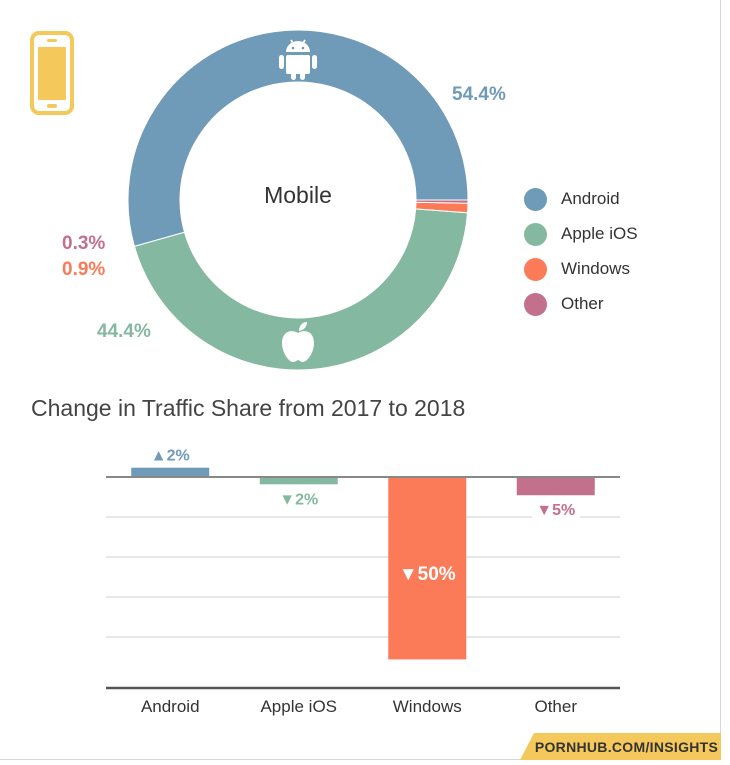 Image resolution: width=730 pixels, height=765 pixels. What do you see at coordinates (590, 198) in the screenshot?
I see `legend-label-android: Android` at bounding box center [590, 198].